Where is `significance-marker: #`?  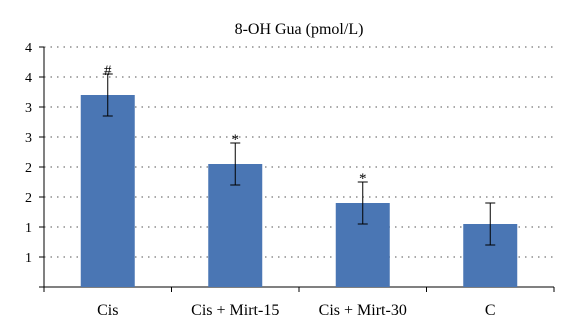
significance-marker: # is located at coordinates (108, 71).